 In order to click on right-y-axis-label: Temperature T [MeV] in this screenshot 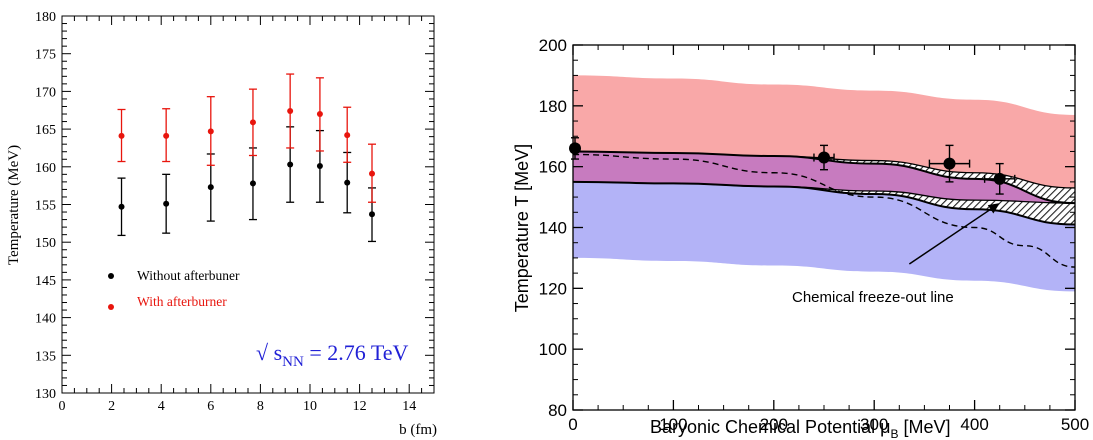, I will do `click(522, 228)`.